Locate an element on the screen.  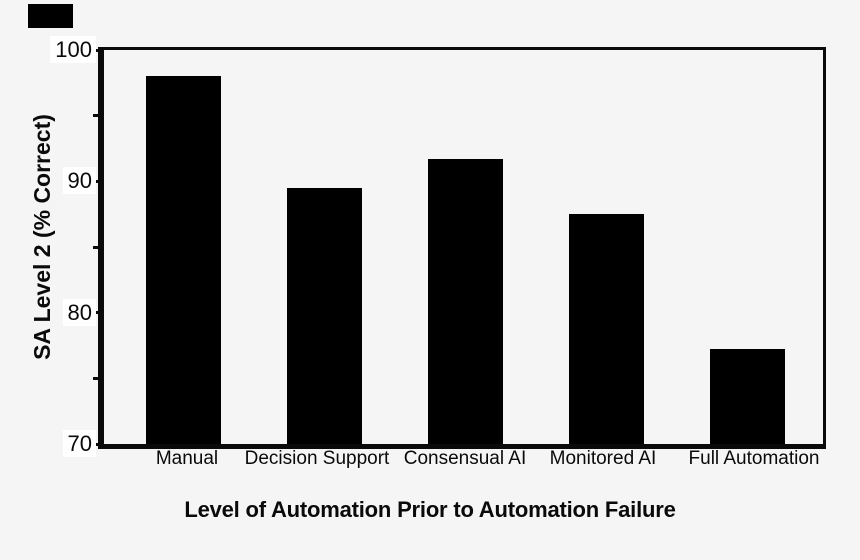
y-tick-label: 70 is located at coordinates (55, 443).